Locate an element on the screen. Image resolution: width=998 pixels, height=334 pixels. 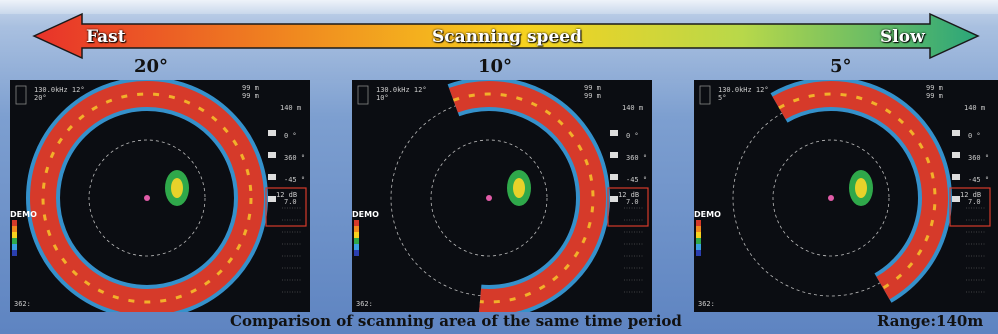
slow-label: Slow is located at coordinates (902, 37).